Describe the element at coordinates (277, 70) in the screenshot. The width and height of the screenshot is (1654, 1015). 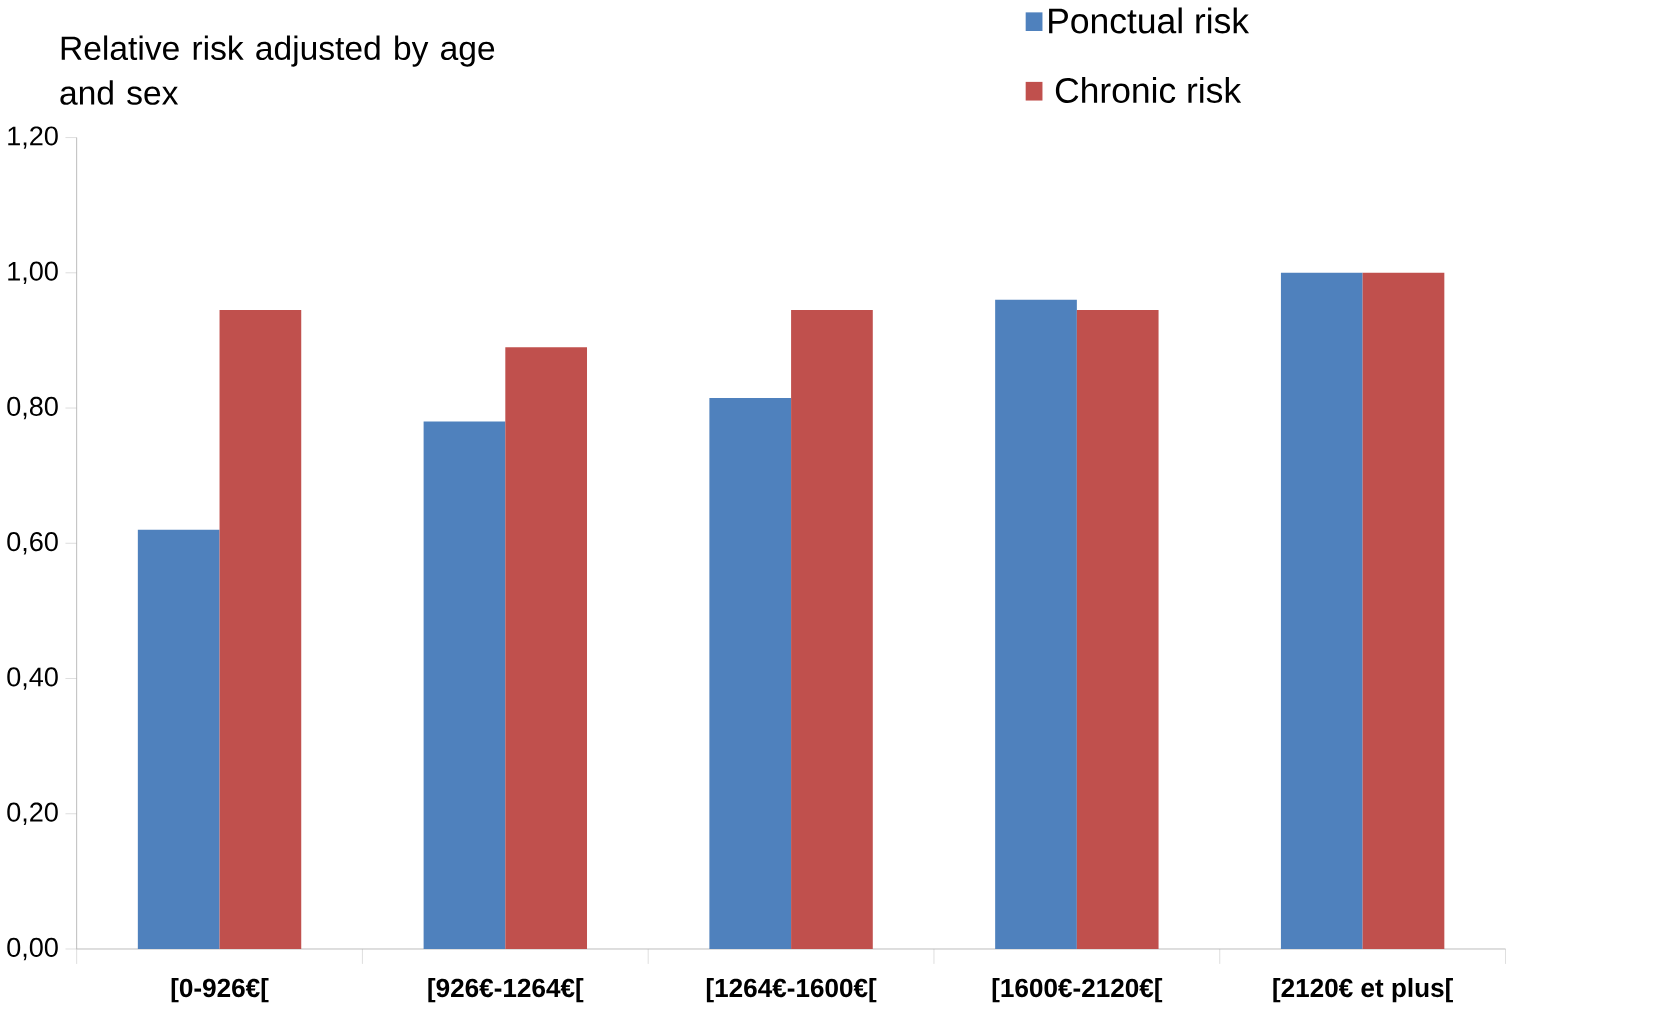
I see `y-axis-title: Relative risk adjusted by age and sex` at that location.